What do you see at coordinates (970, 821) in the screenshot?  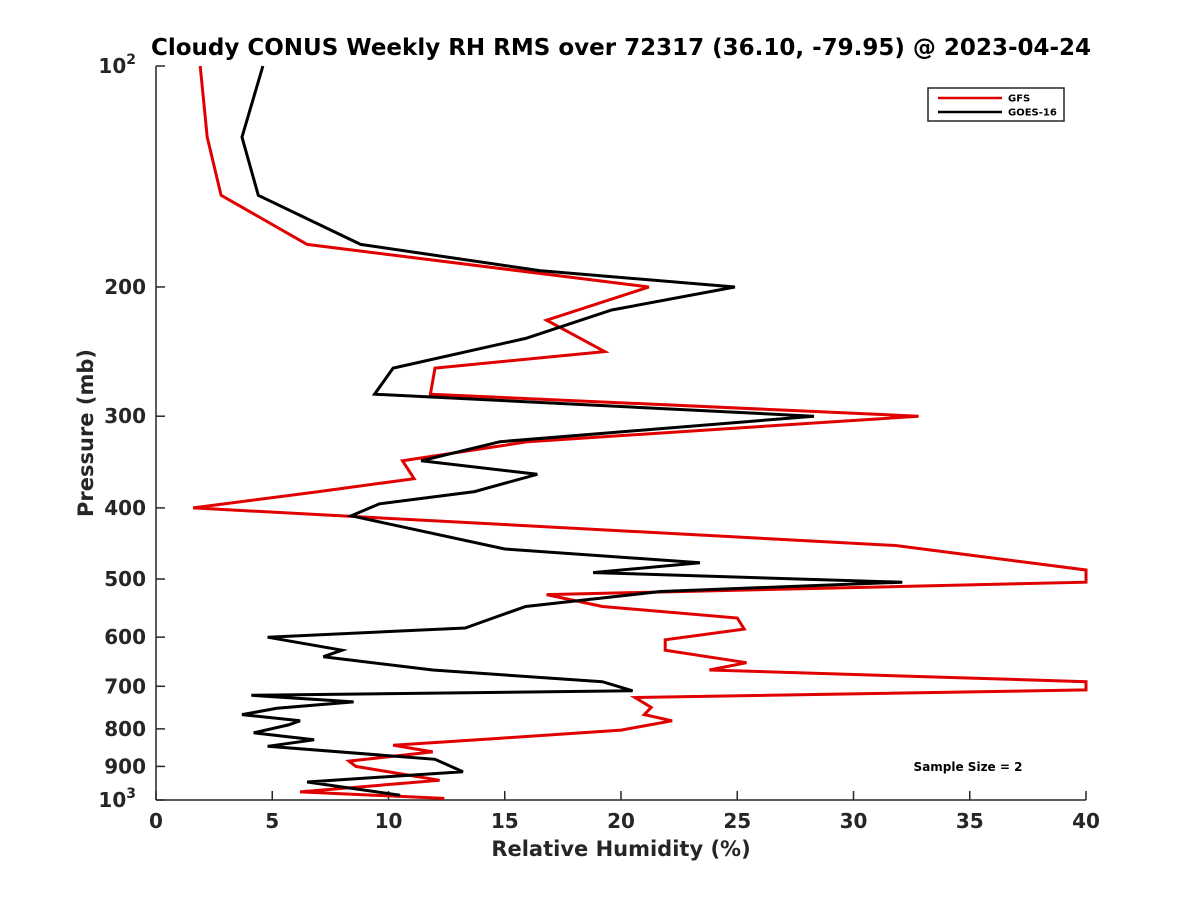 I see `x-tick-label: 35` at bounding box center [970, 821].